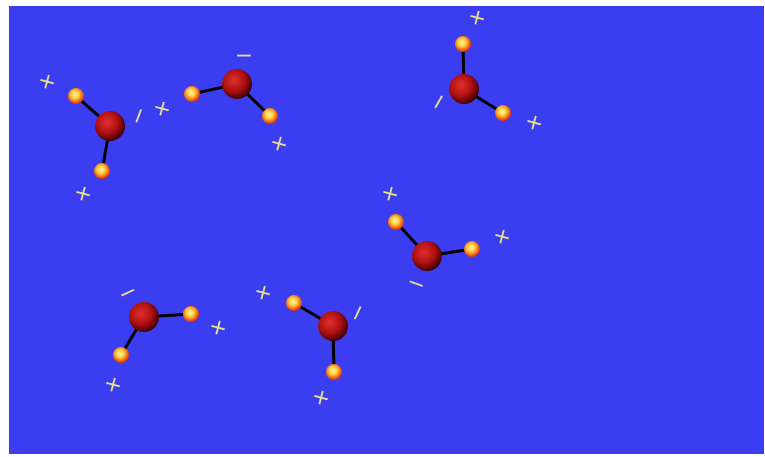  I want to click on water-molecule-3: ++−, so click(485, 71).